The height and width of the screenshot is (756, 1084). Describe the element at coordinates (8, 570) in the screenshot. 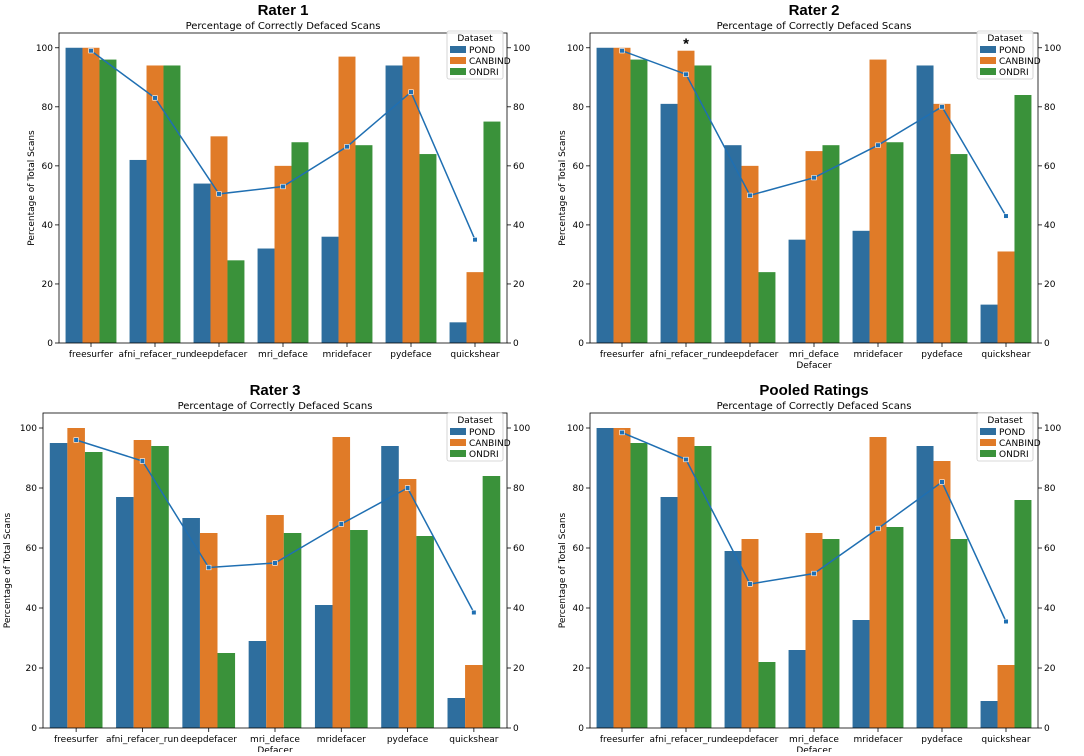

I see `y-axis-label: Percentage of Total Scans` at that location.